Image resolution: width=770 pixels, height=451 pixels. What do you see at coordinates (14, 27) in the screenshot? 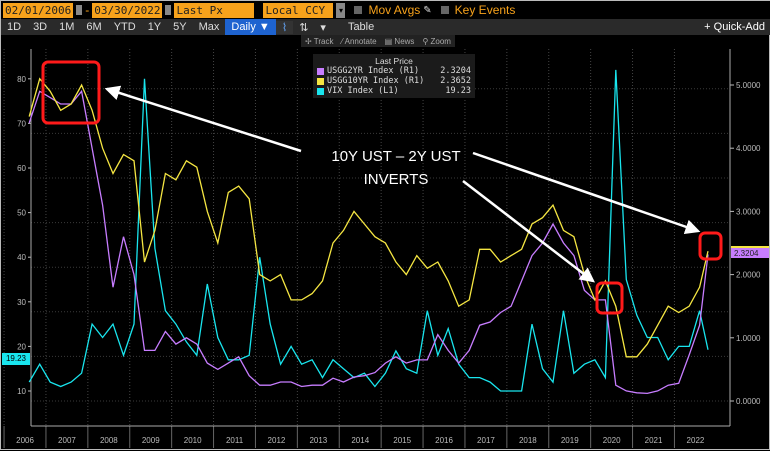
I see `period-1d: 1D` at bounding box center [14, 27].